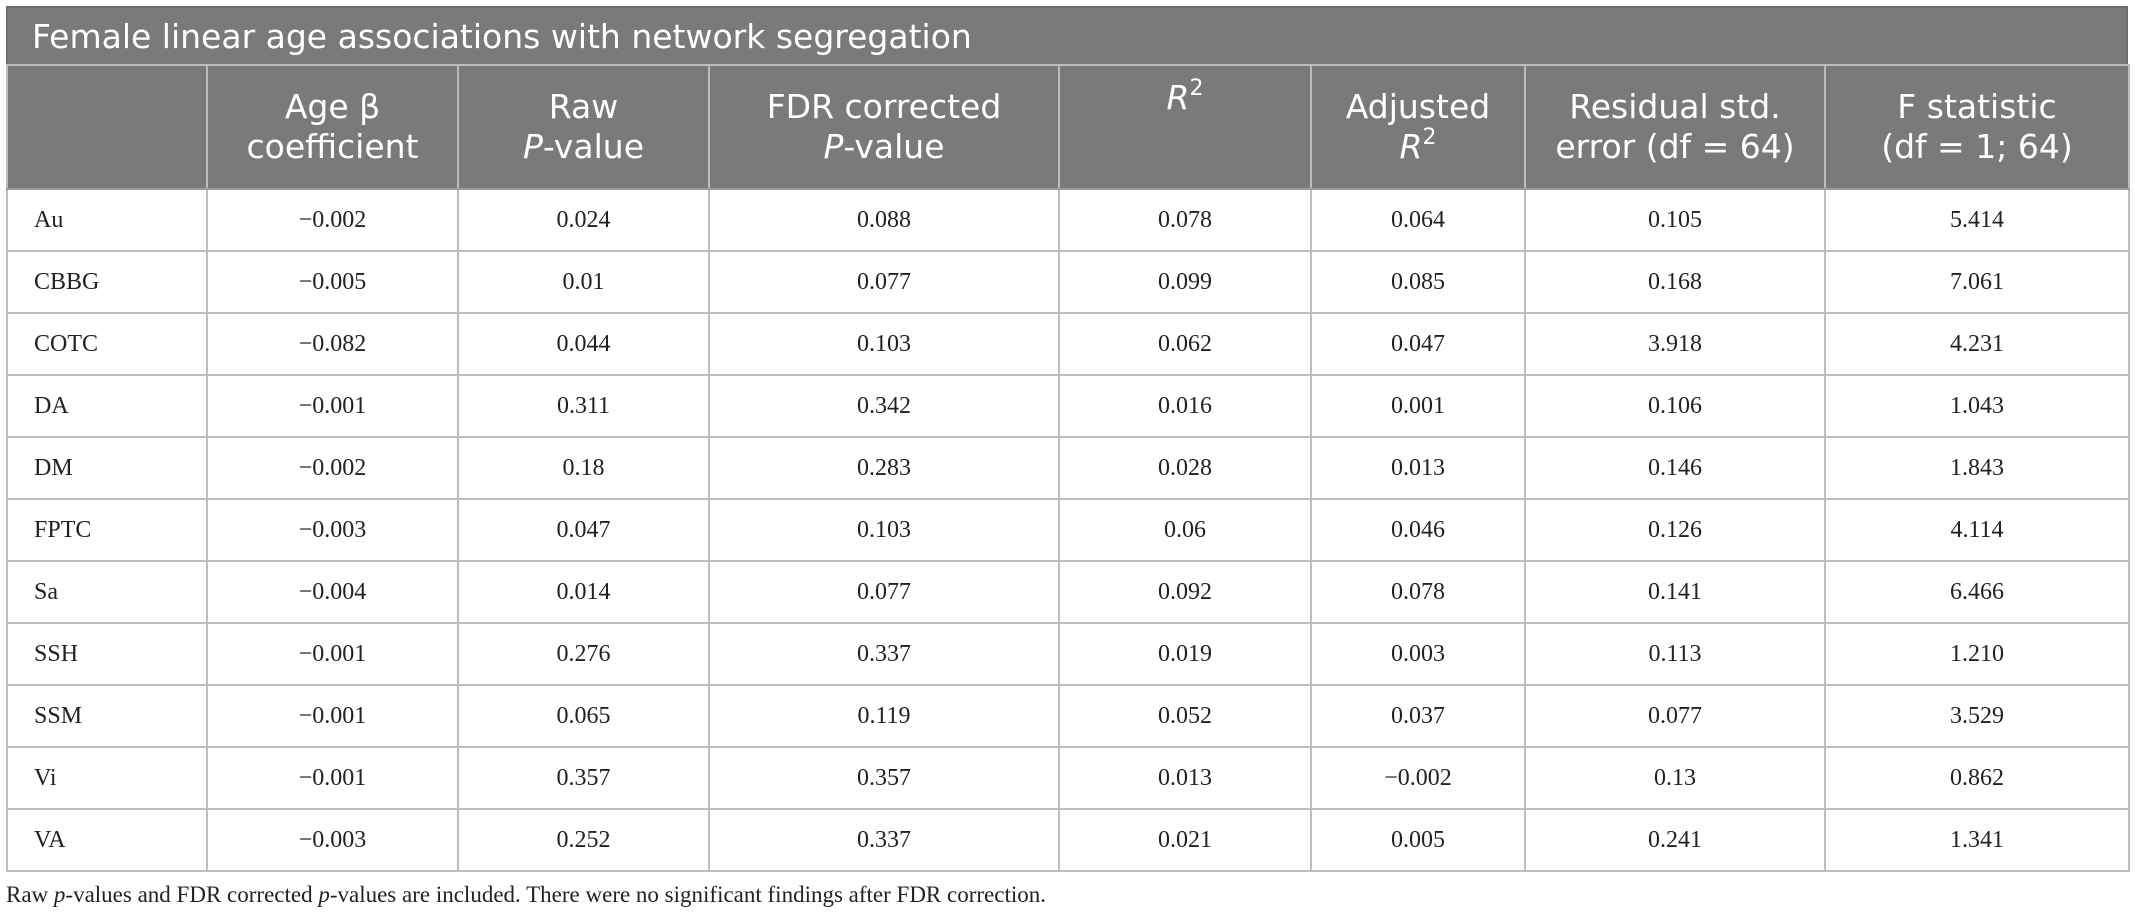 The image size is (2135, 916). Describe the element at coordinates (1675, 778) in the screenshot. I see `value-cell: 0.13` at that location.